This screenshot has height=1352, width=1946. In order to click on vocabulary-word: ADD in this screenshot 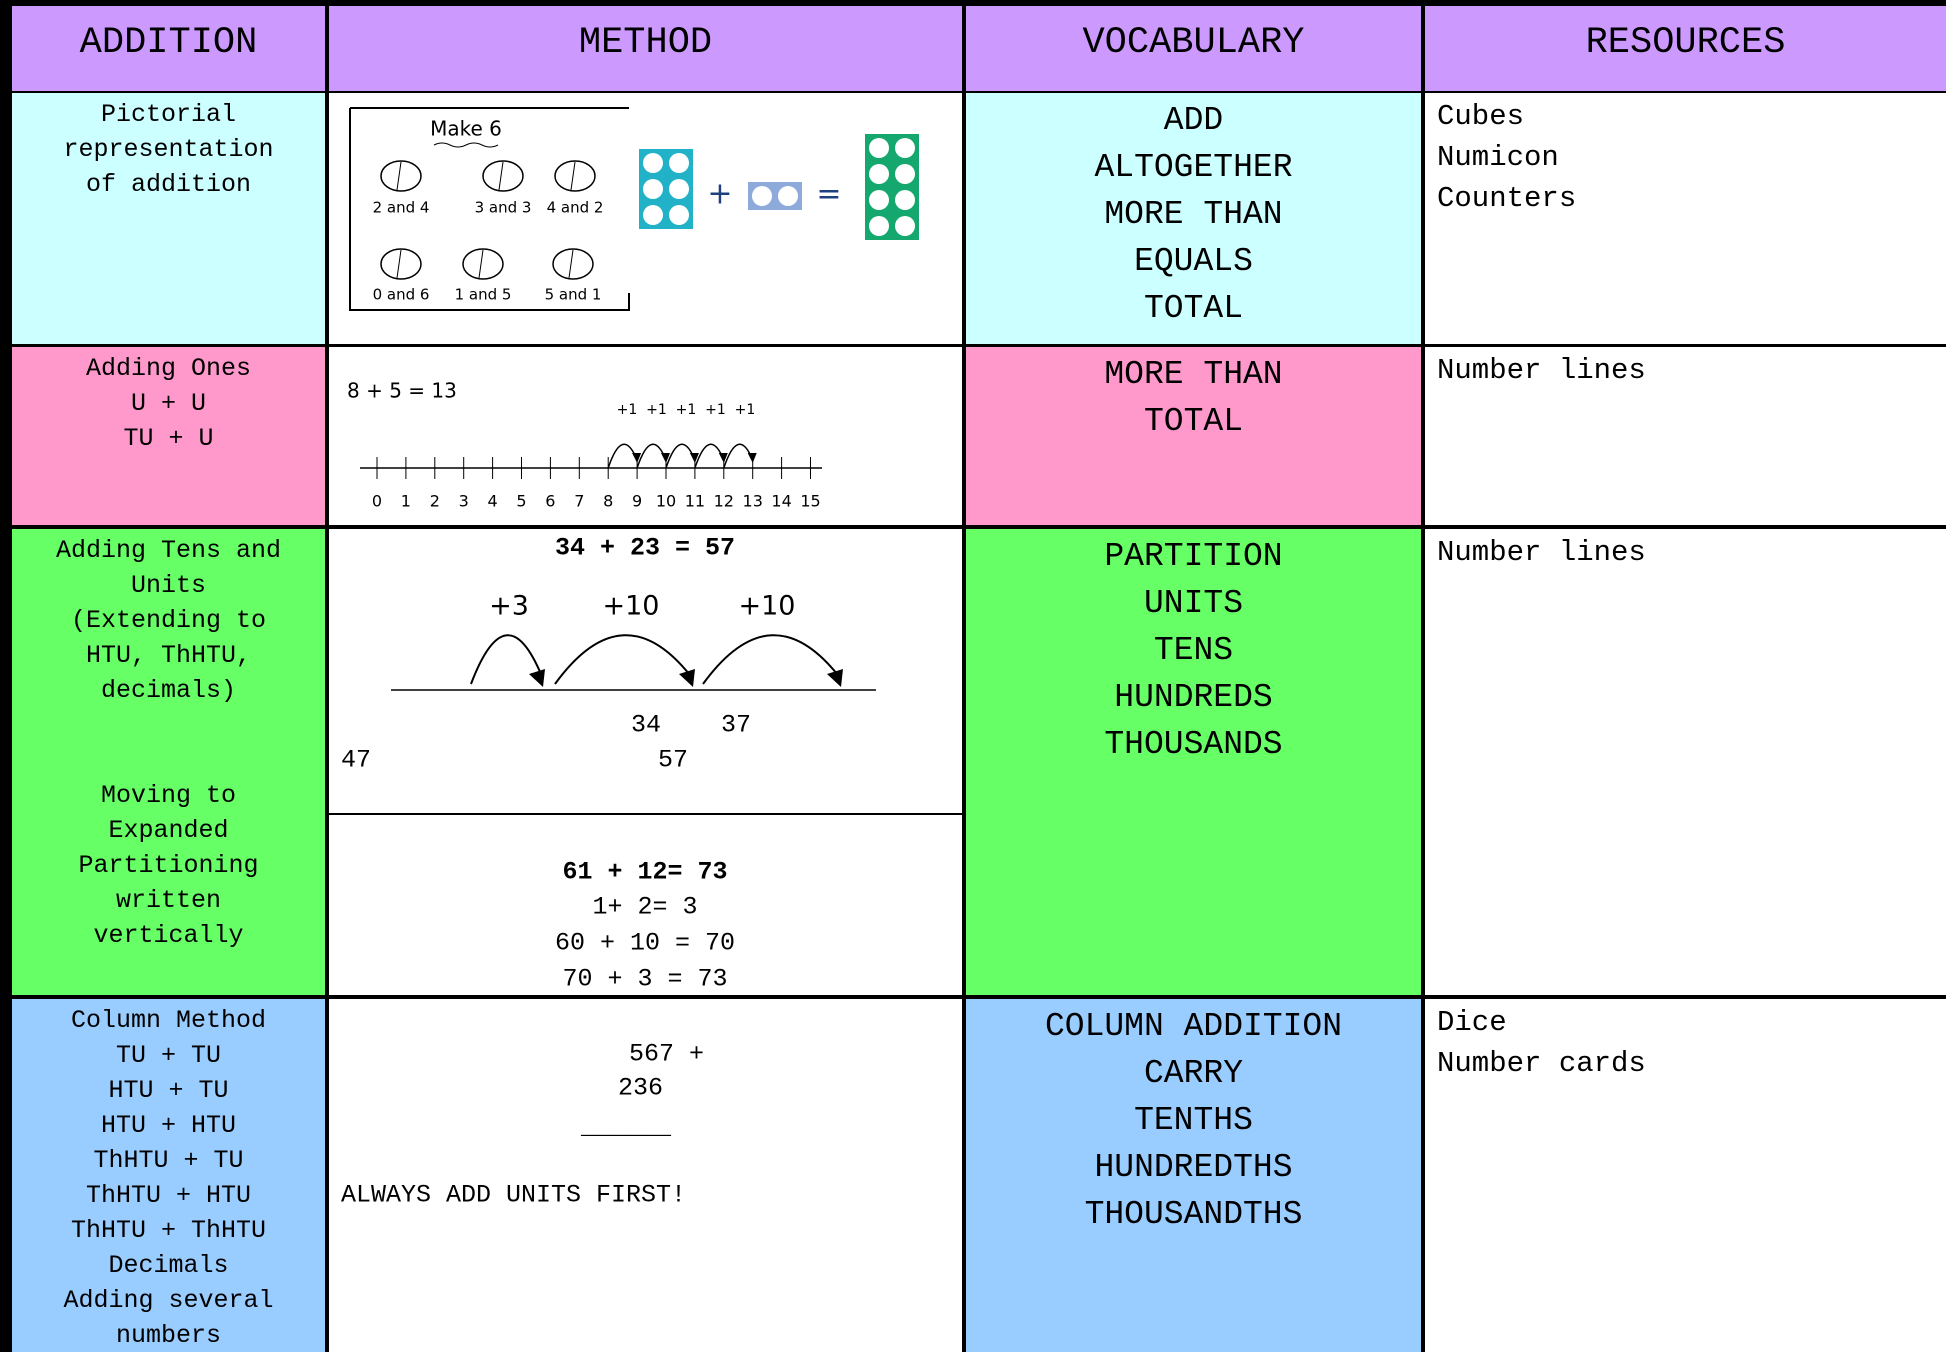, I will do `click(1193, 120)`.